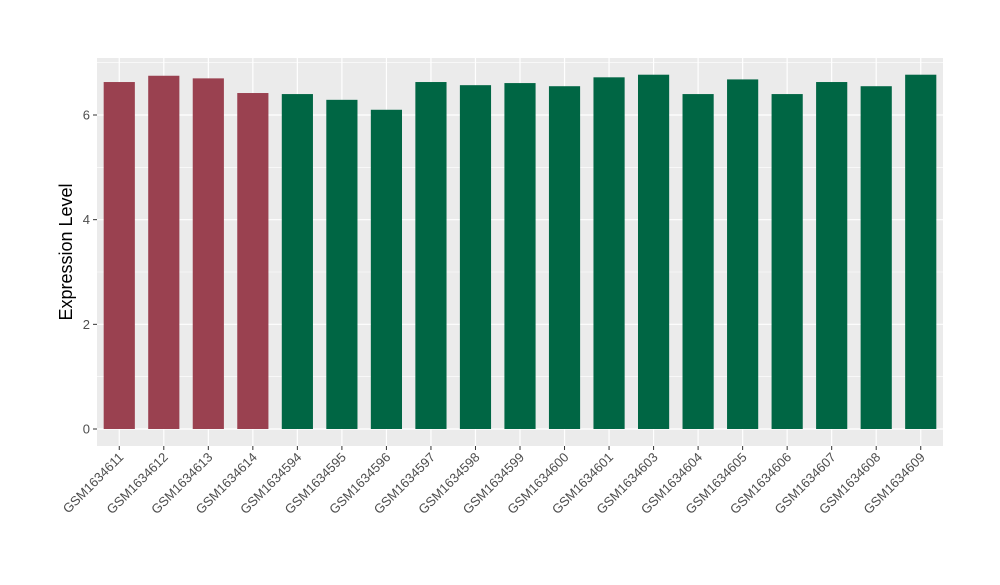 The height and width of the screenshot is (585, 1000). What do you see at coordinates (119, 255) in the screenshot?
I see `bar-GSM1634611` at bounding box center [119, 255].